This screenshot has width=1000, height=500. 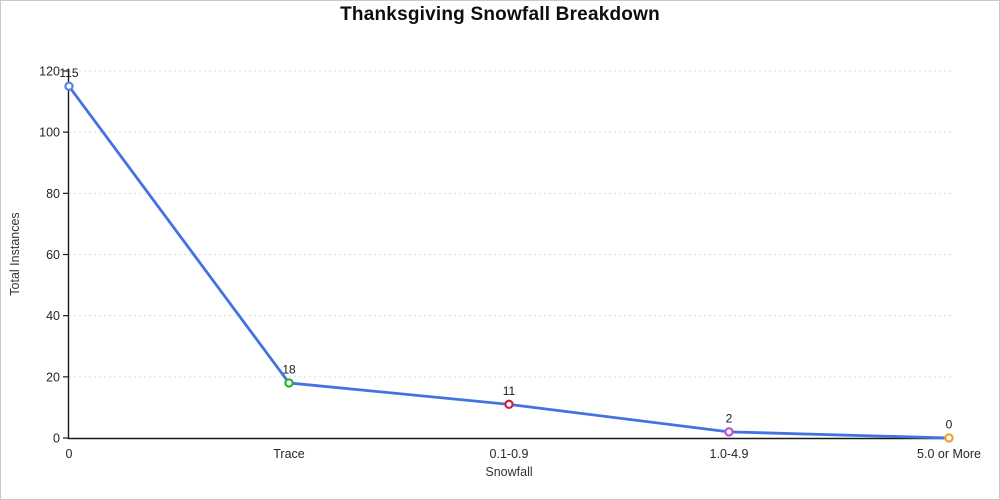 What do you see at coordinates (729, 418) in the screenshot?
I see `data-point-label: 2` at bounding box center [729, 418].